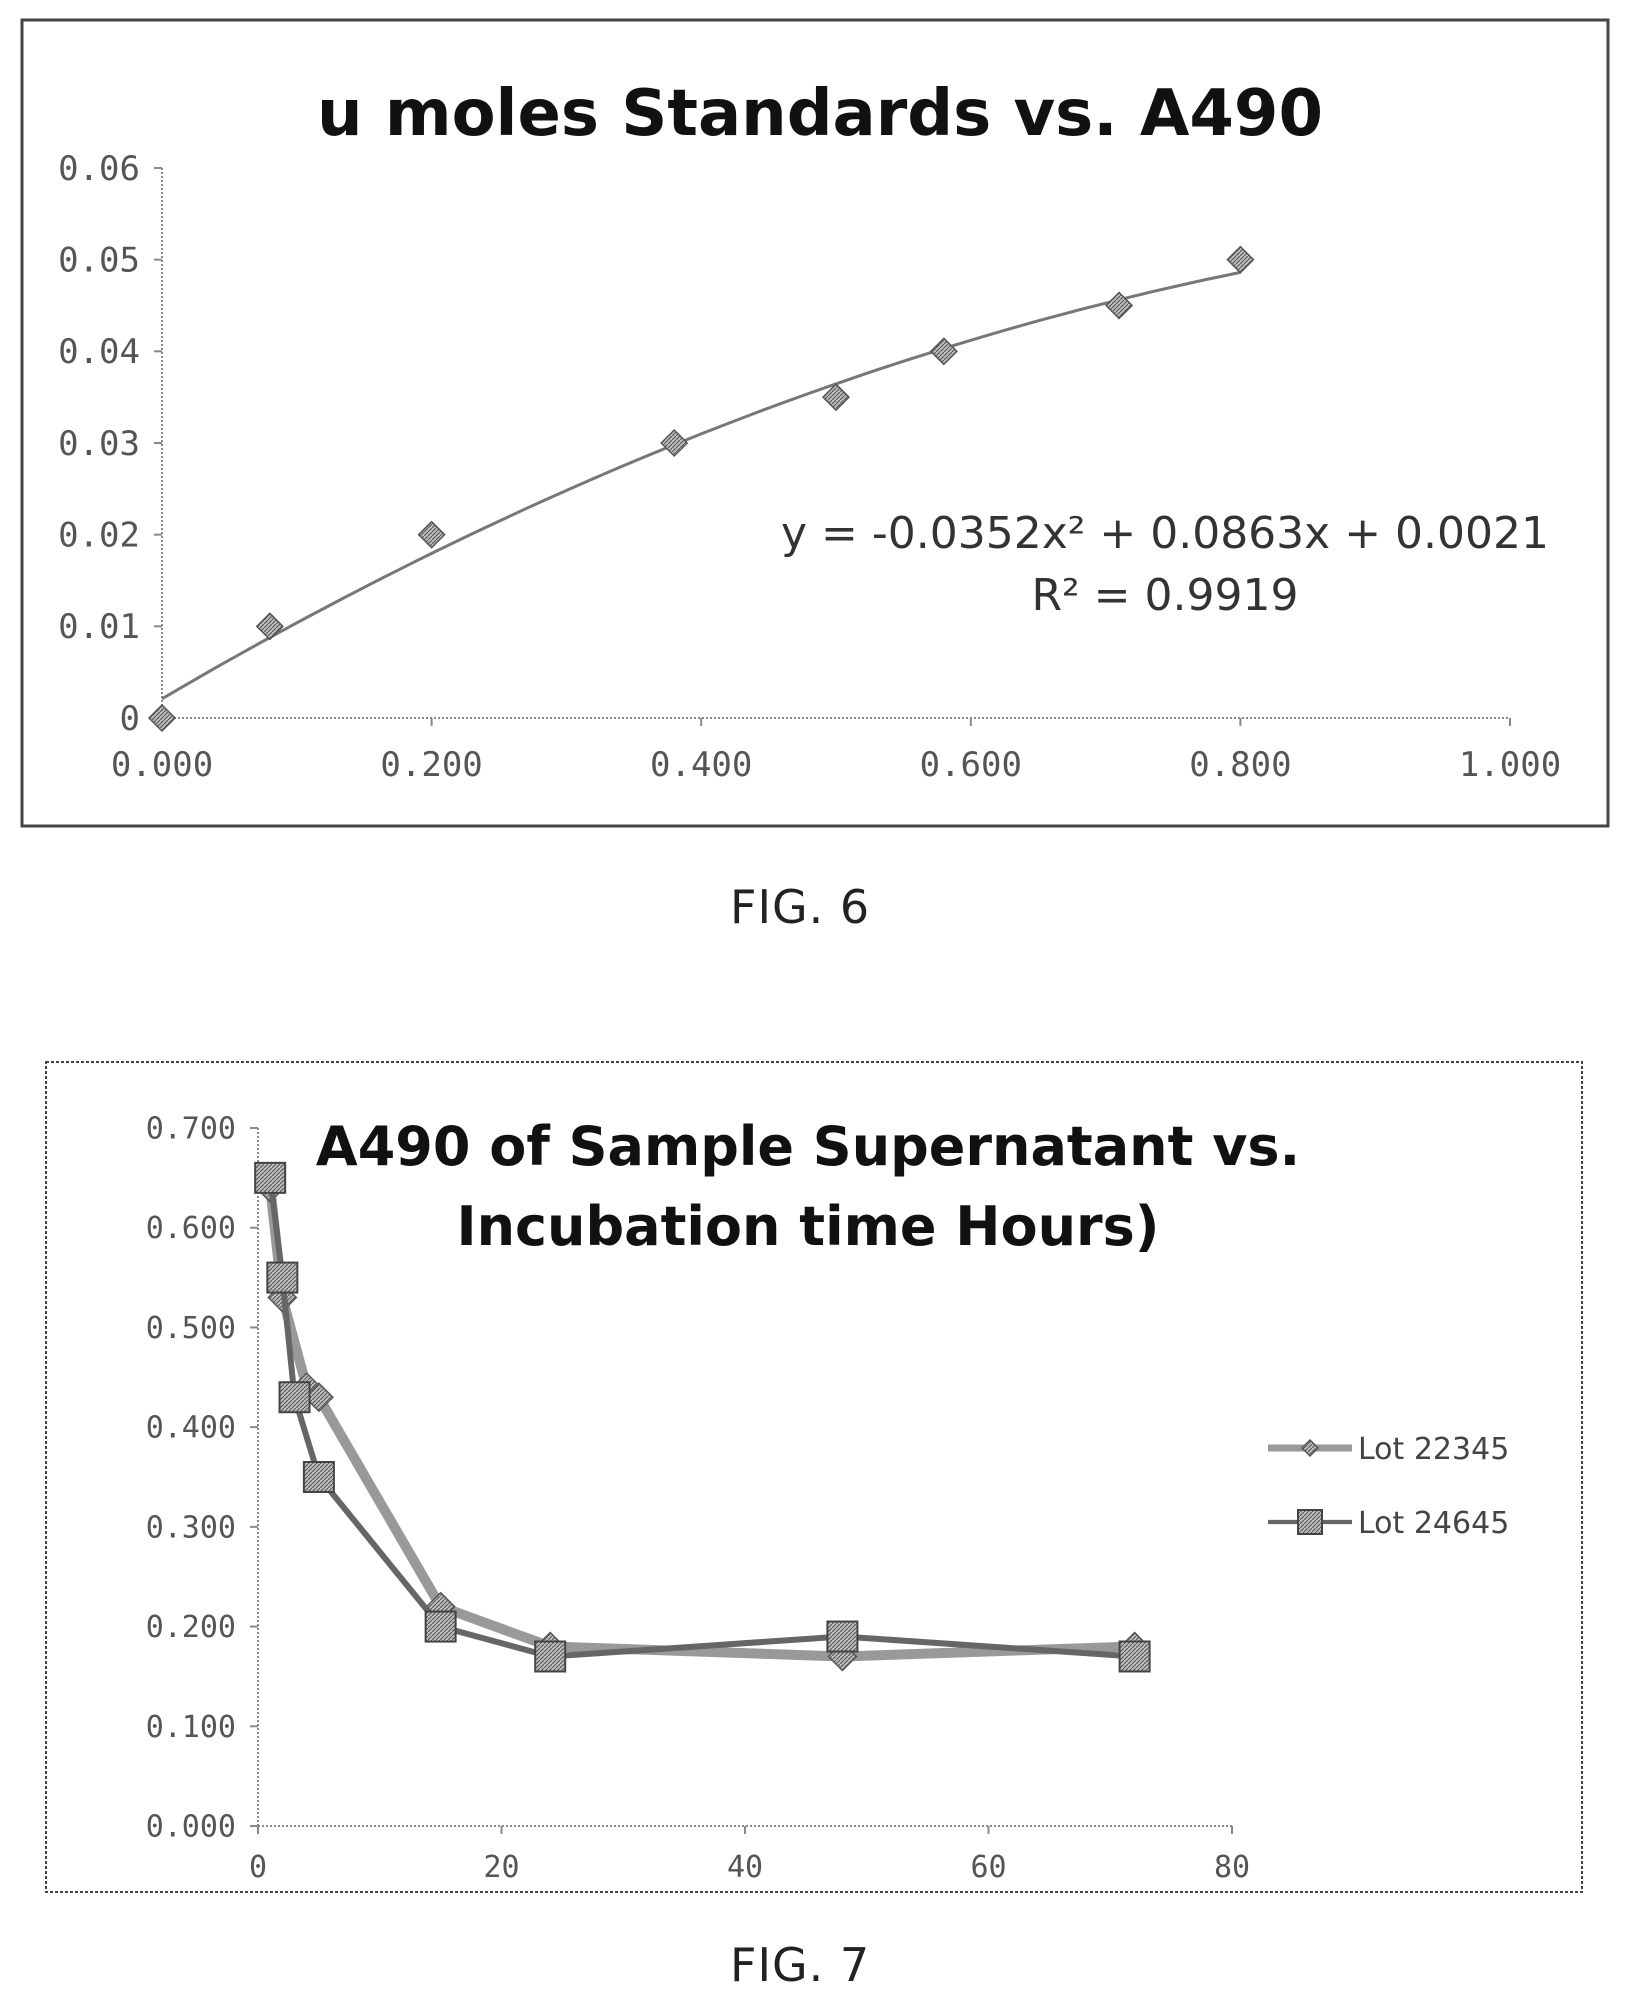 The image size is (1630, 2002). I want to click on chart1-x-tick-label: 1.000, so click(1510, 765).